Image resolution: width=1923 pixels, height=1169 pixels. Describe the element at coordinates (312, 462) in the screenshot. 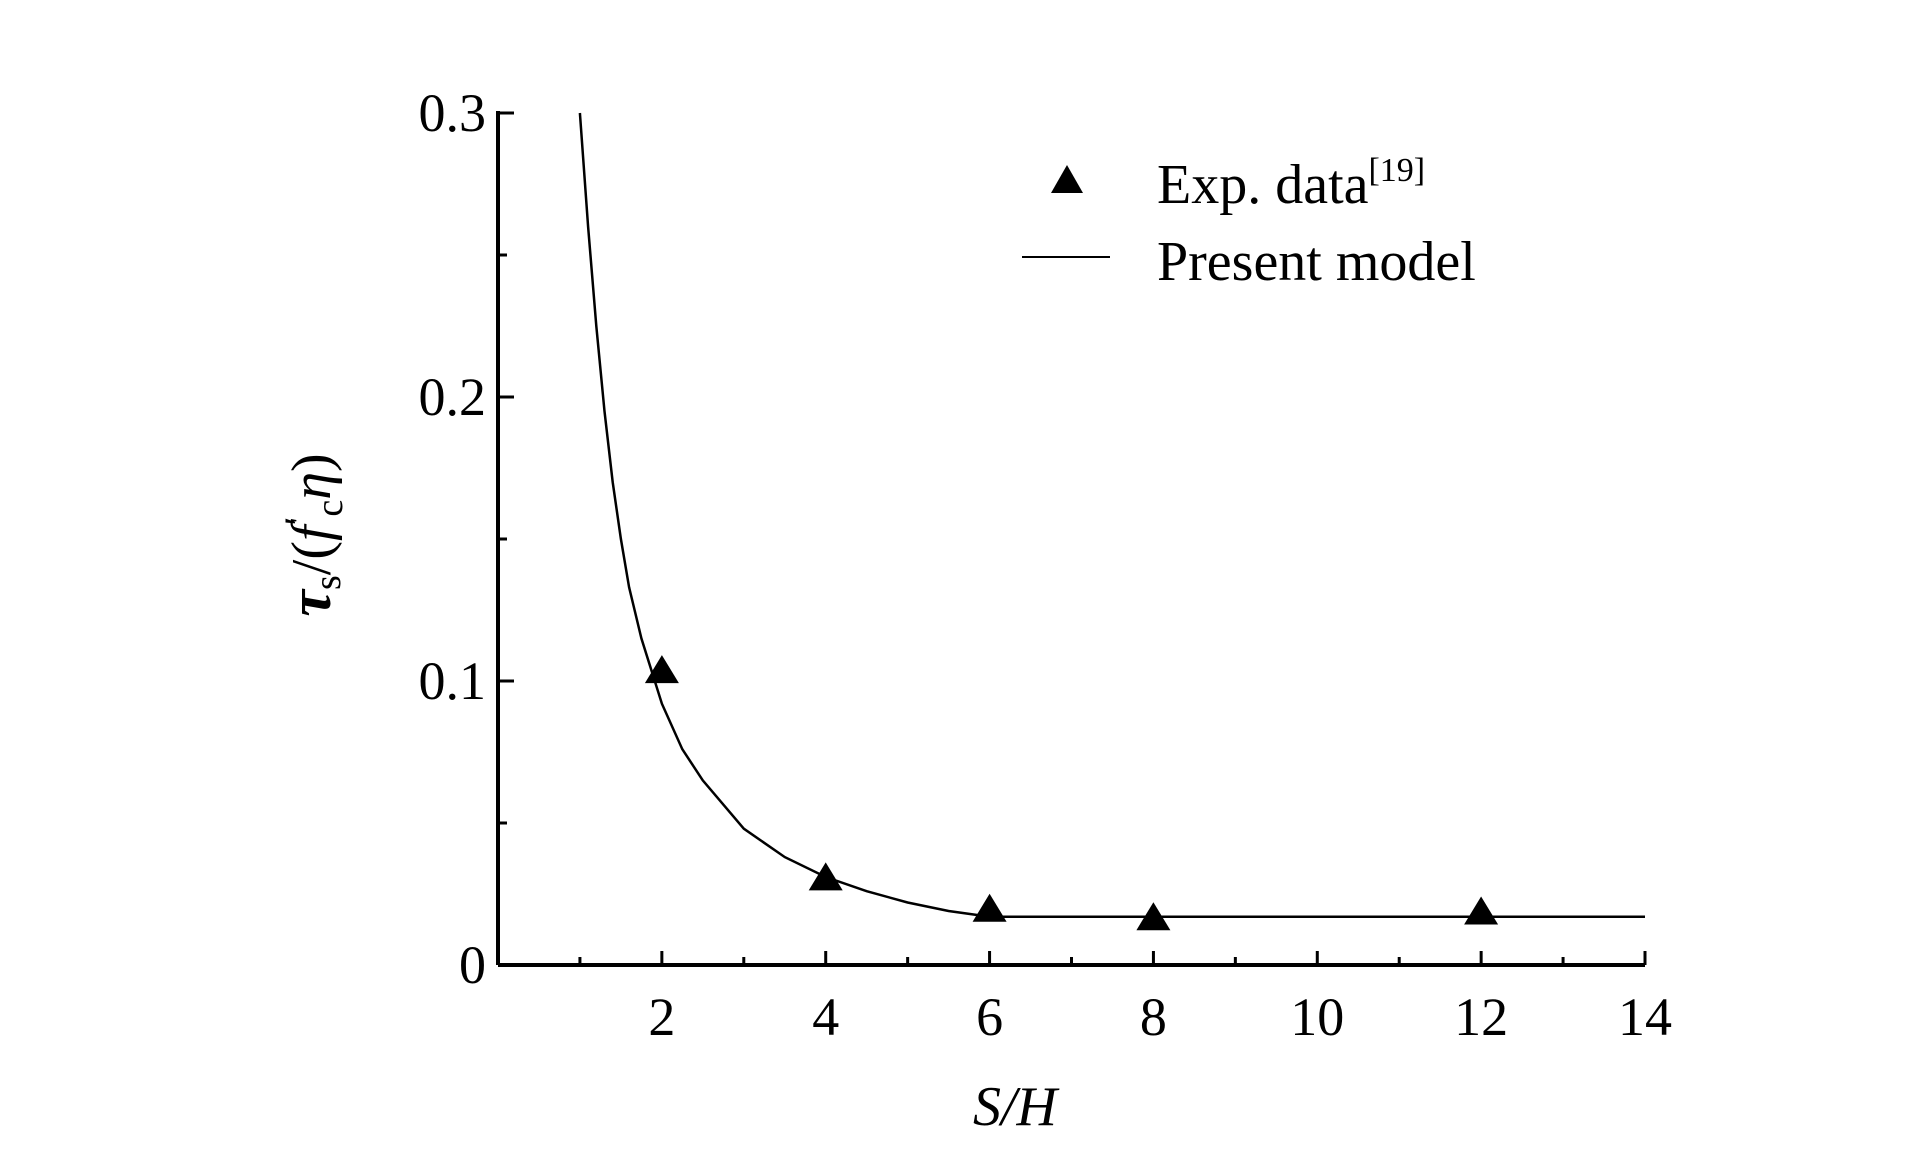

I see `y-axis-title-close: )` at that location.